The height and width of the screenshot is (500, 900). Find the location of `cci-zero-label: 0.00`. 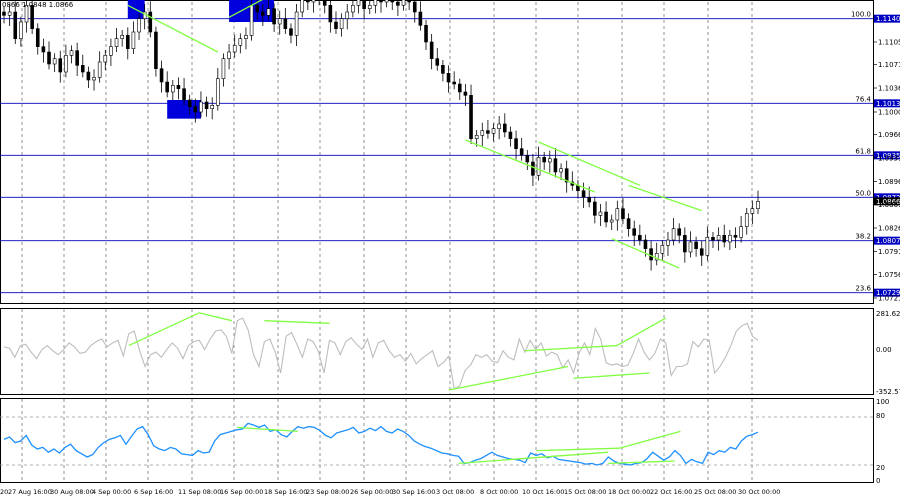

cci-zero-label: 0.00 is located at coordinates (884, 350).